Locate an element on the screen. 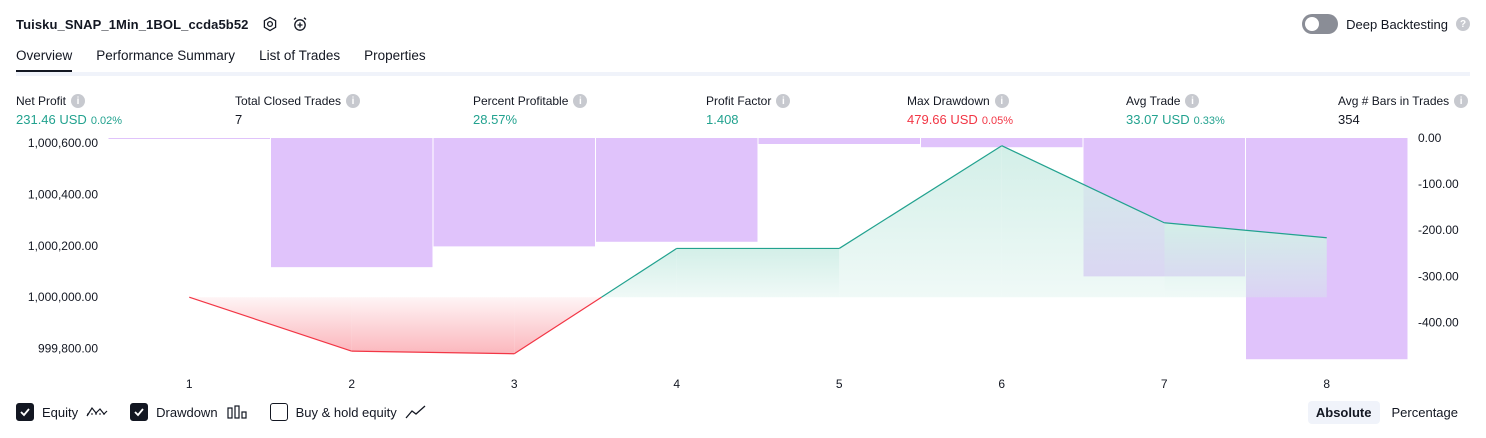 The height and width of the screenshot is (438, 1486). right-axis-tick-label: -200.00 is located at coordinates (1438, 230).